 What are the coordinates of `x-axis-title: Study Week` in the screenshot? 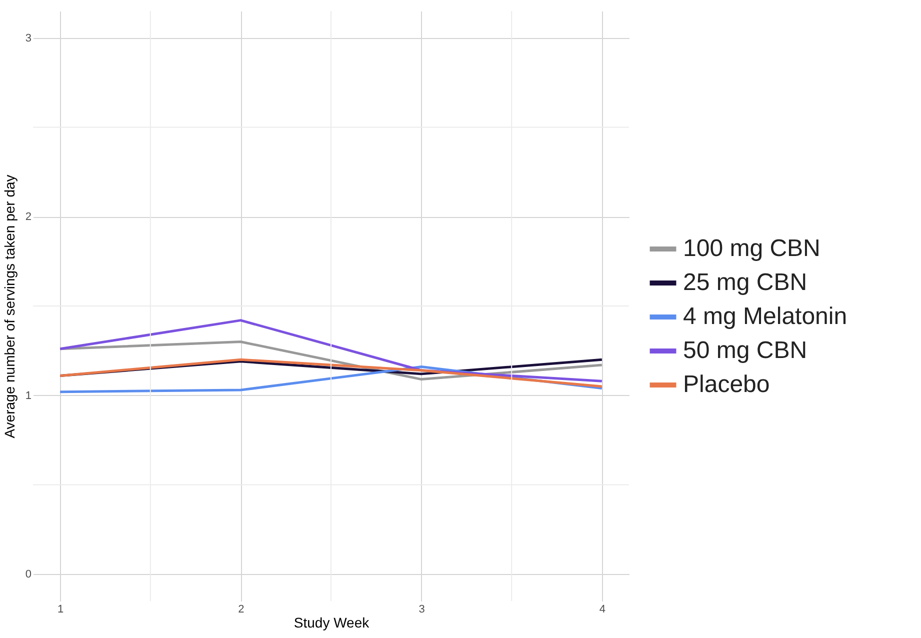 It's located at (332, 622).